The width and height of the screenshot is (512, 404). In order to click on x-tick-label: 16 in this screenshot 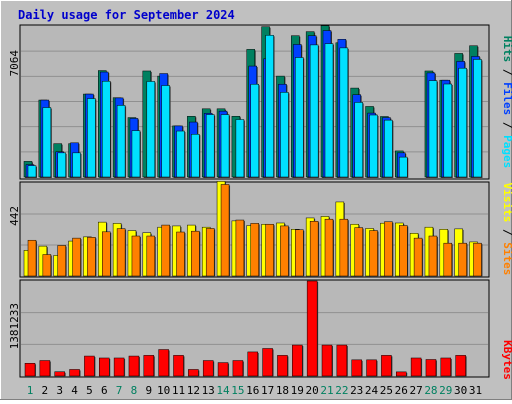, I will do `click(252, 390)`.